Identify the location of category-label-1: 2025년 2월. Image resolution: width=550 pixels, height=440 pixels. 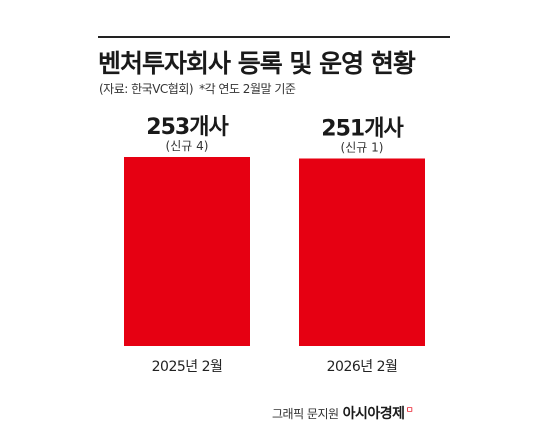
(187, 367).